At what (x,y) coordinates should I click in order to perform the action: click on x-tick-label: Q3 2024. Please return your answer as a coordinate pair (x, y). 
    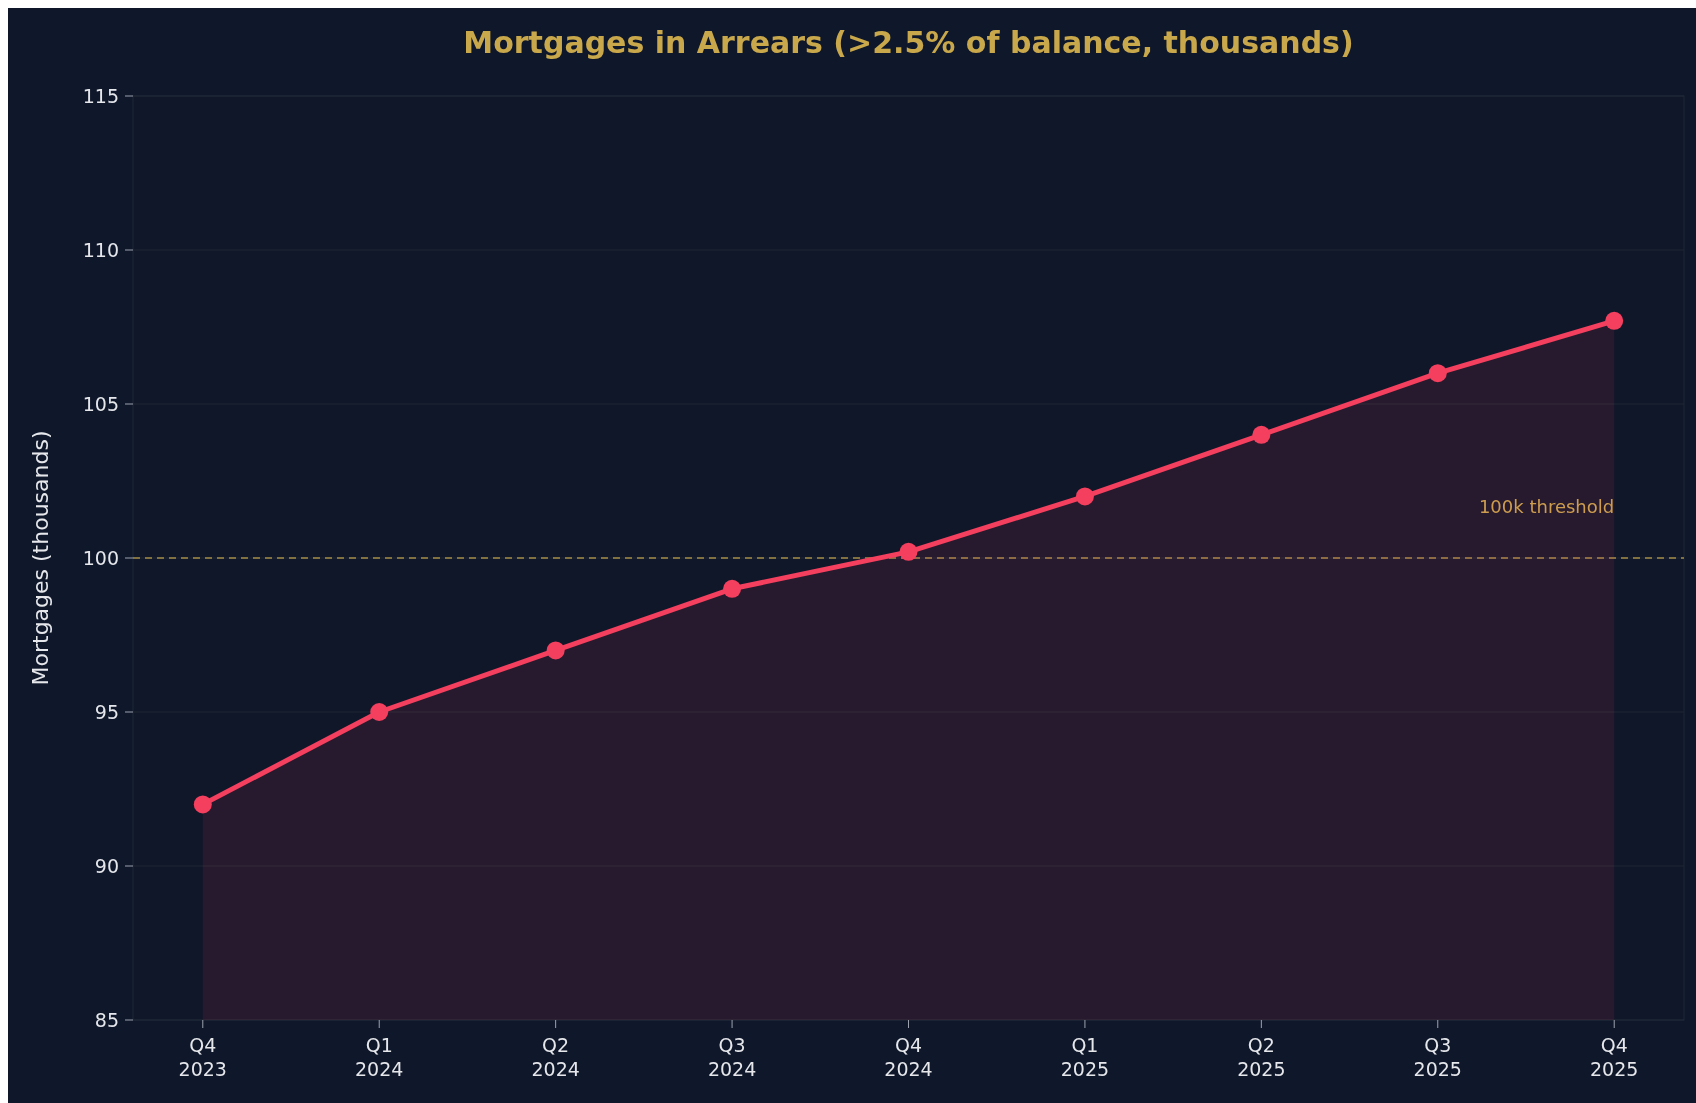
    Looking at the image, I should click on (732, 1057).